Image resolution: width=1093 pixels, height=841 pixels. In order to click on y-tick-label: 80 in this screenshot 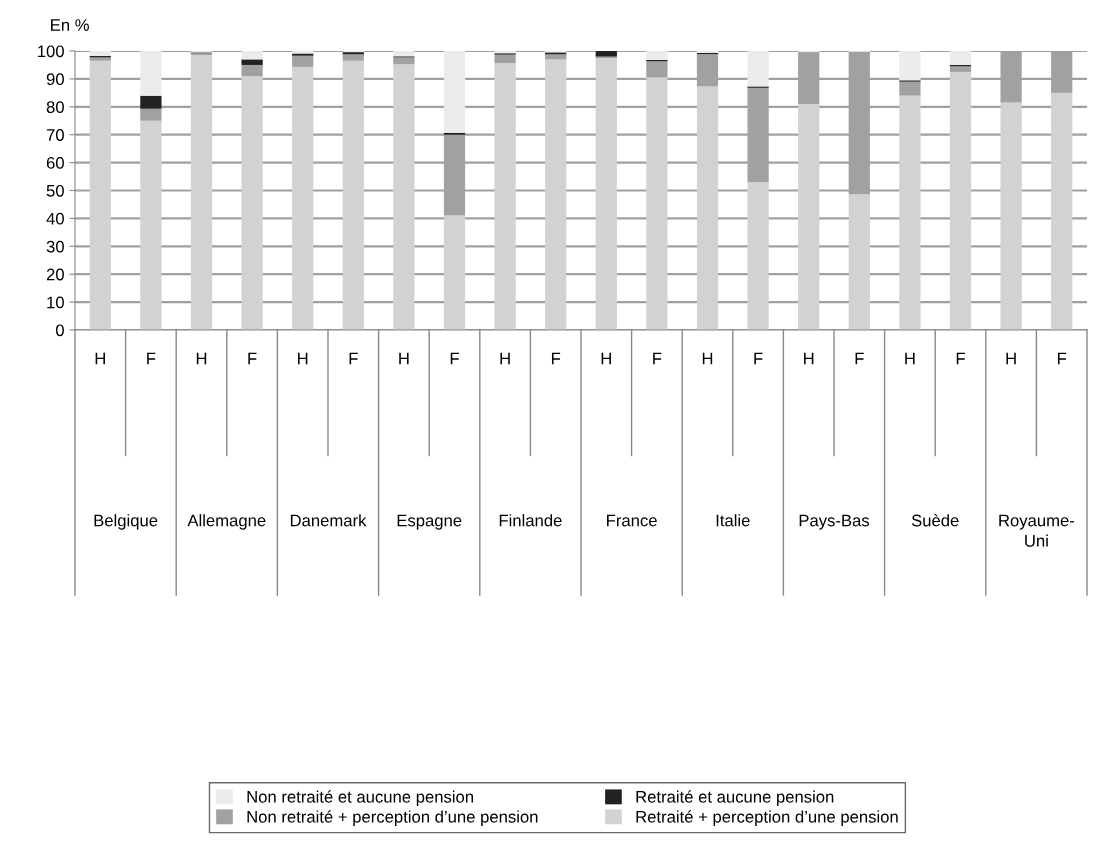, I will do `click(55, 107)`.